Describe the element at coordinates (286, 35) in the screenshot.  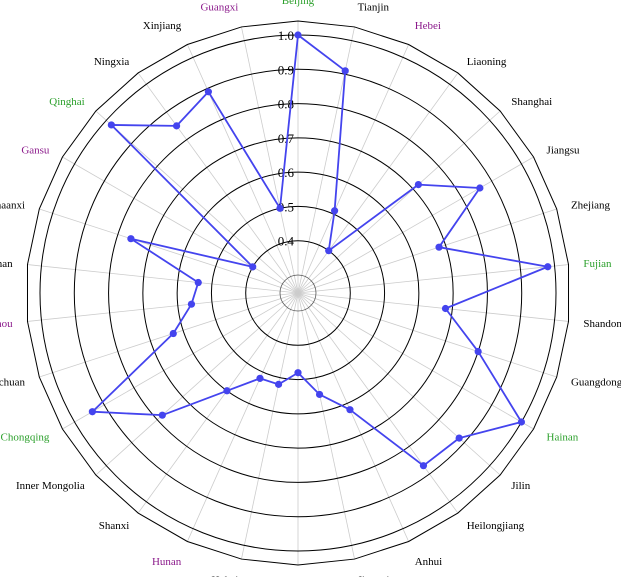
I see `radial-tick-label: 1.0` at that location.